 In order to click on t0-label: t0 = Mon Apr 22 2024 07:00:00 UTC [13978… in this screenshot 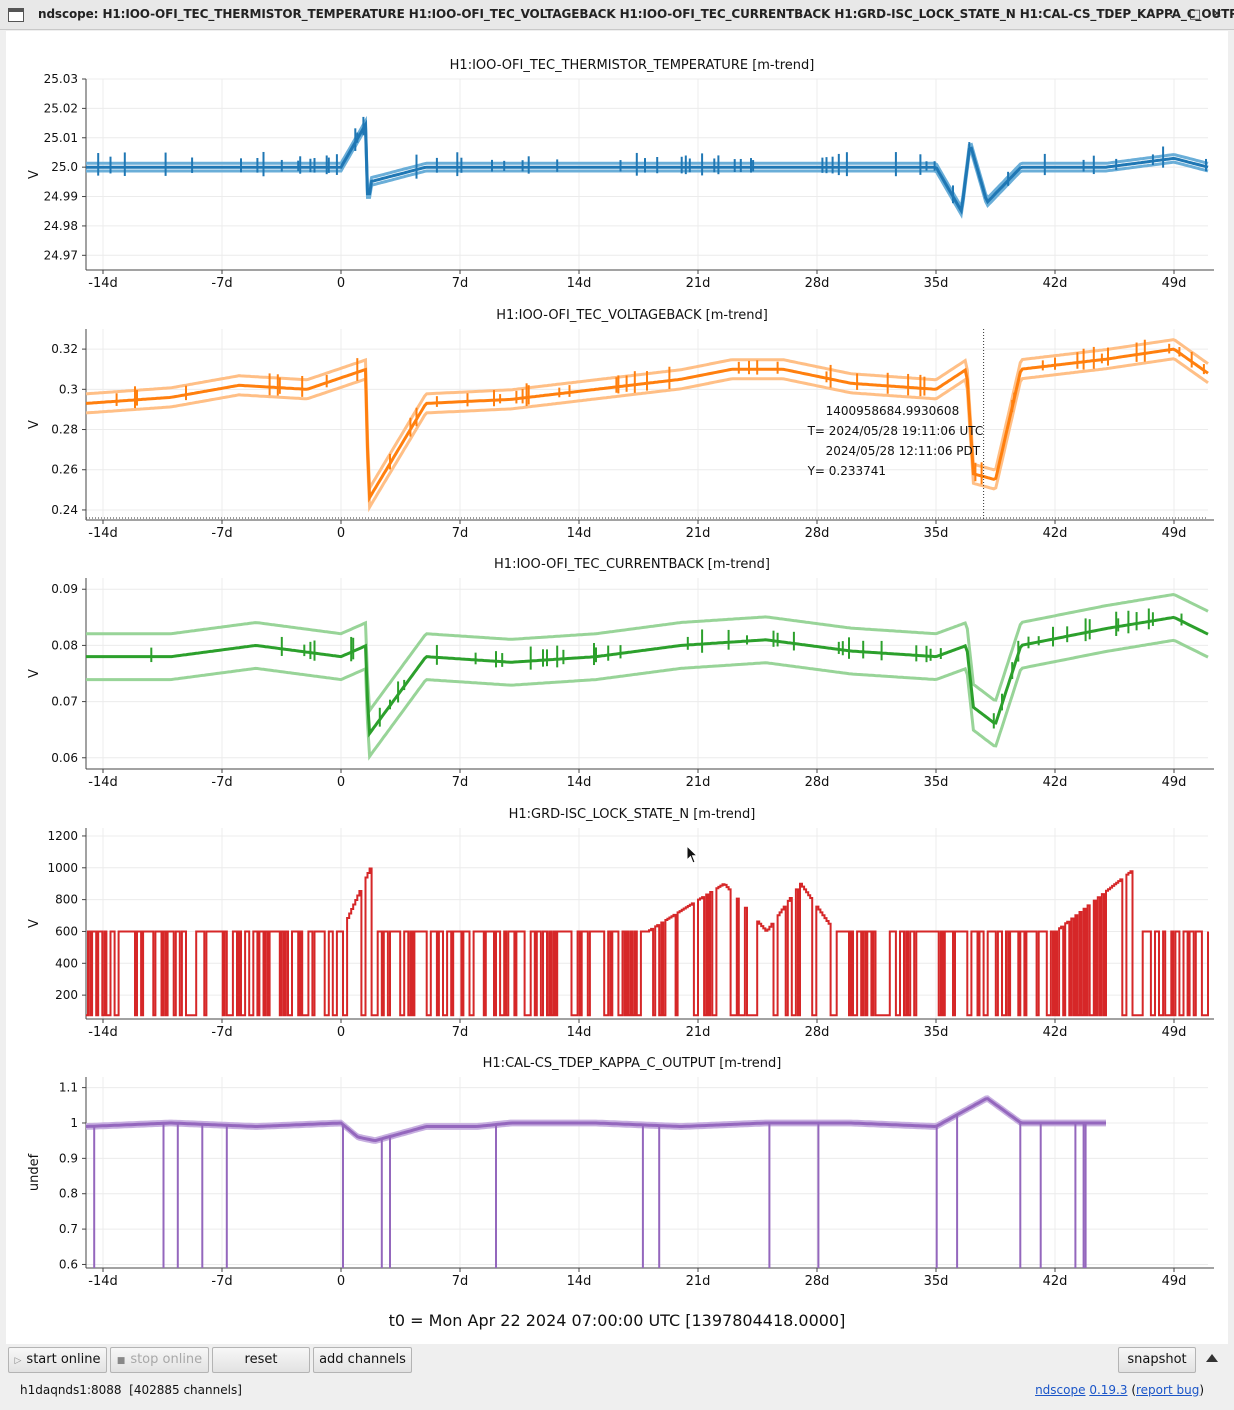, I will do `click(617, 1320)`.